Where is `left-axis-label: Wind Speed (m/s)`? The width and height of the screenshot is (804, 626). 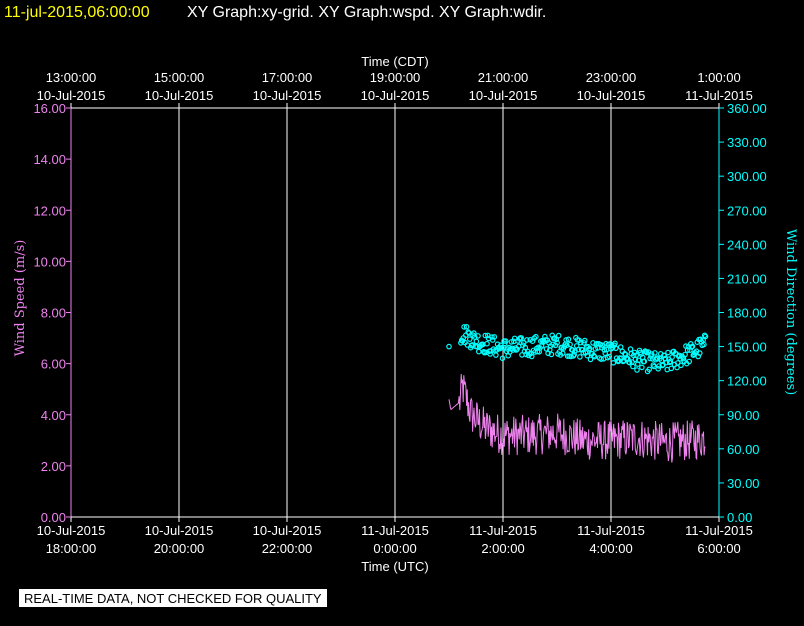
left-axis-label: Wind Speed (m/s) is located at coordinates (20, 298).